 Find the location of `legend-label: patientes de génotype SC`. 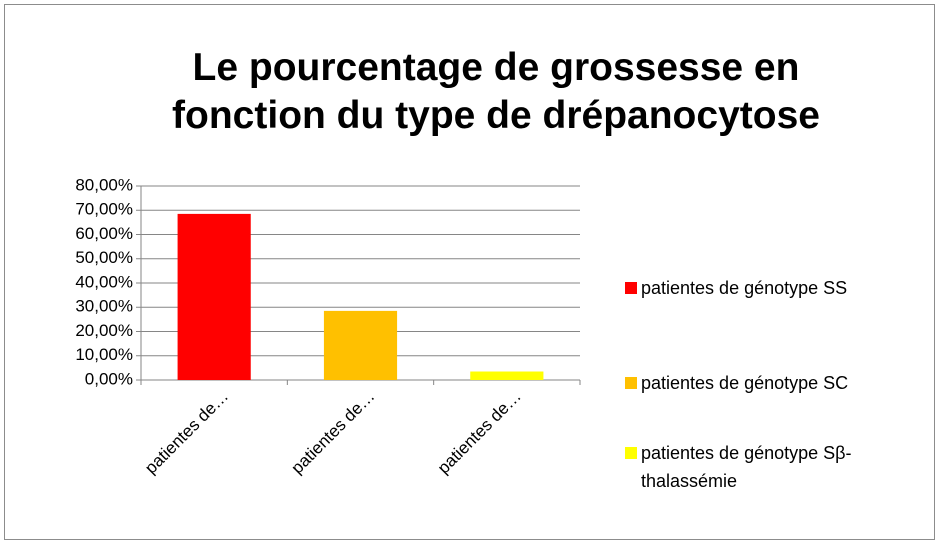

legend-label: patientes de génotype SC is located at coordinates (745, 383).